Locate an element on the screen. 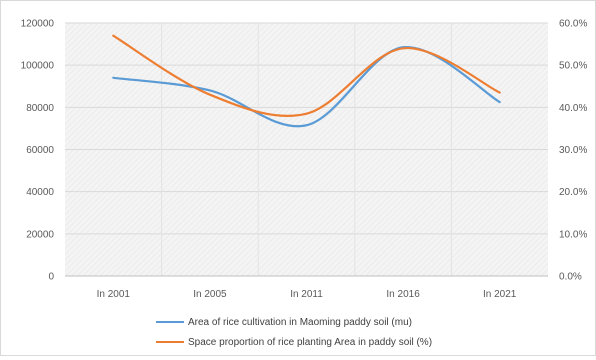 The image size is (596, 360). left-axis-ticks: 0 20000 40000 60000 80000 100000 120000 is located at coordinates (38, 151).